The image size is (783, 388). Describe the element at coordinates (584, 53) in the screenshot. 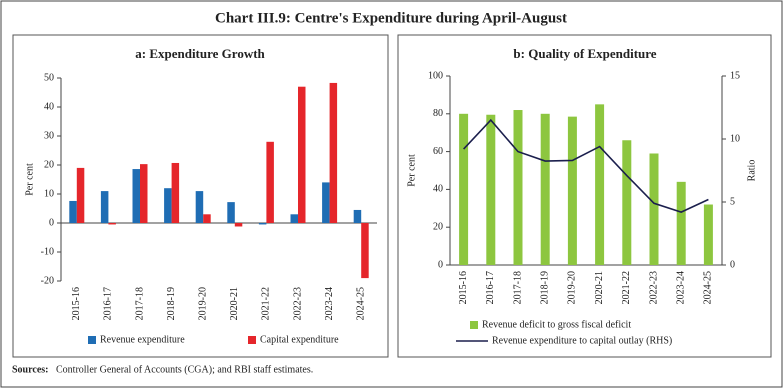

I see `panel-title: b: Quality of Expenditure` at that location.